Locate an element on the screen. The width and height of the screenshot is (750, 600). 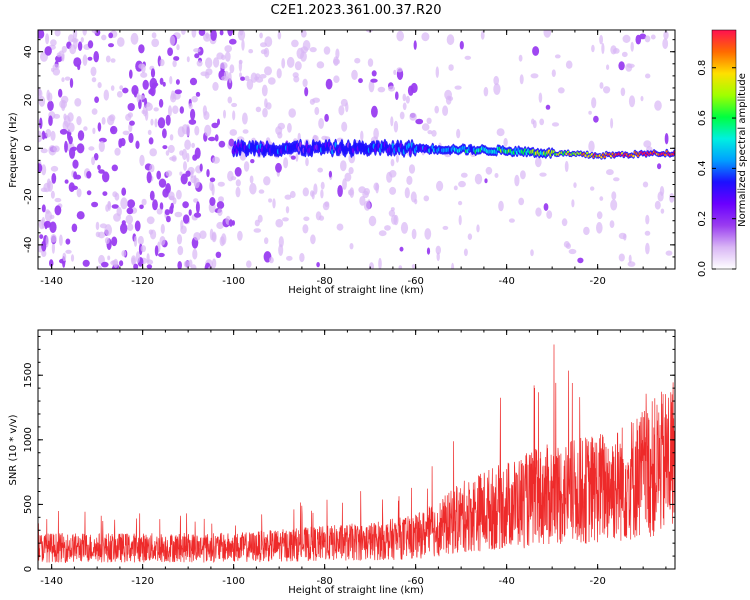
y-tick-label: 1500 is located at coordinates (28, 374).